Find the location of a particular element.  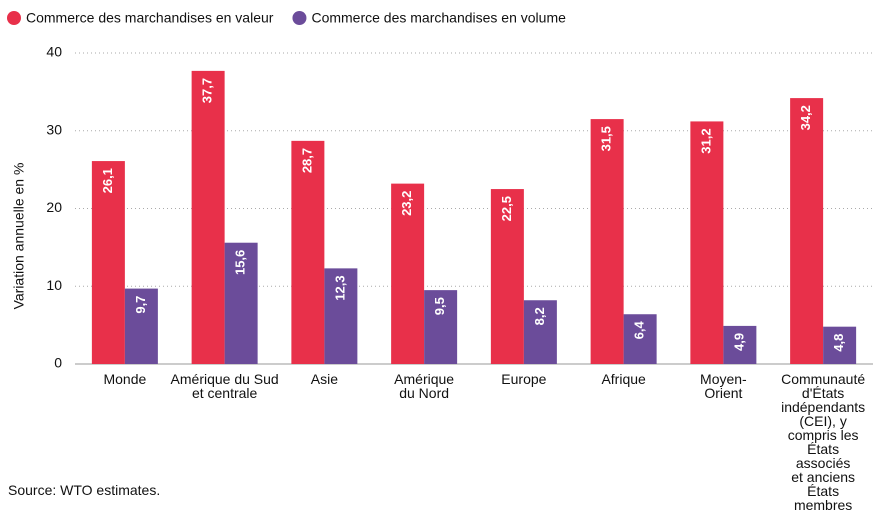

data-label: 8,2 is located at coordinates (539, 316).